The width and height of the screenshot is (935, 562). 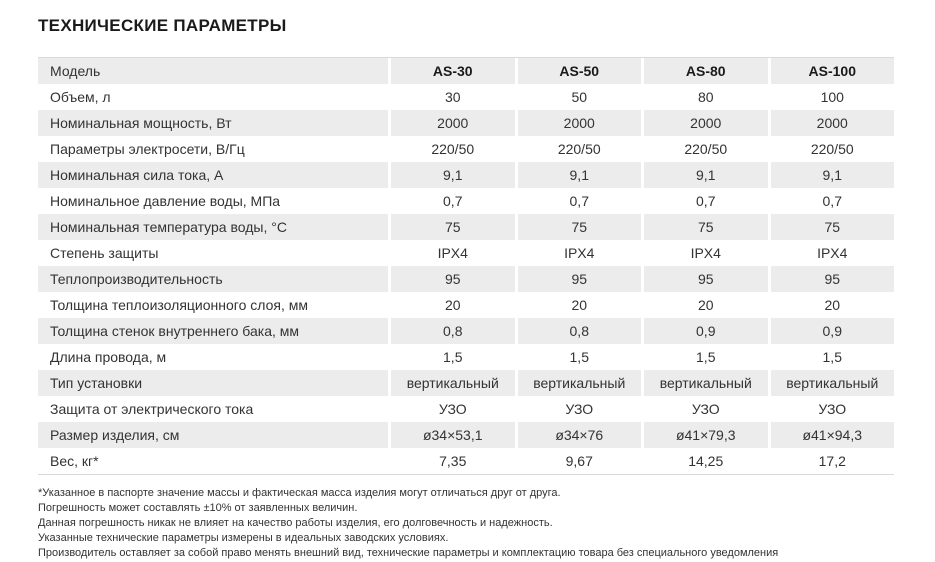 I want to click on table-row: Теплопроизводительность 95 95 95 95, so click(x=466, y=279).